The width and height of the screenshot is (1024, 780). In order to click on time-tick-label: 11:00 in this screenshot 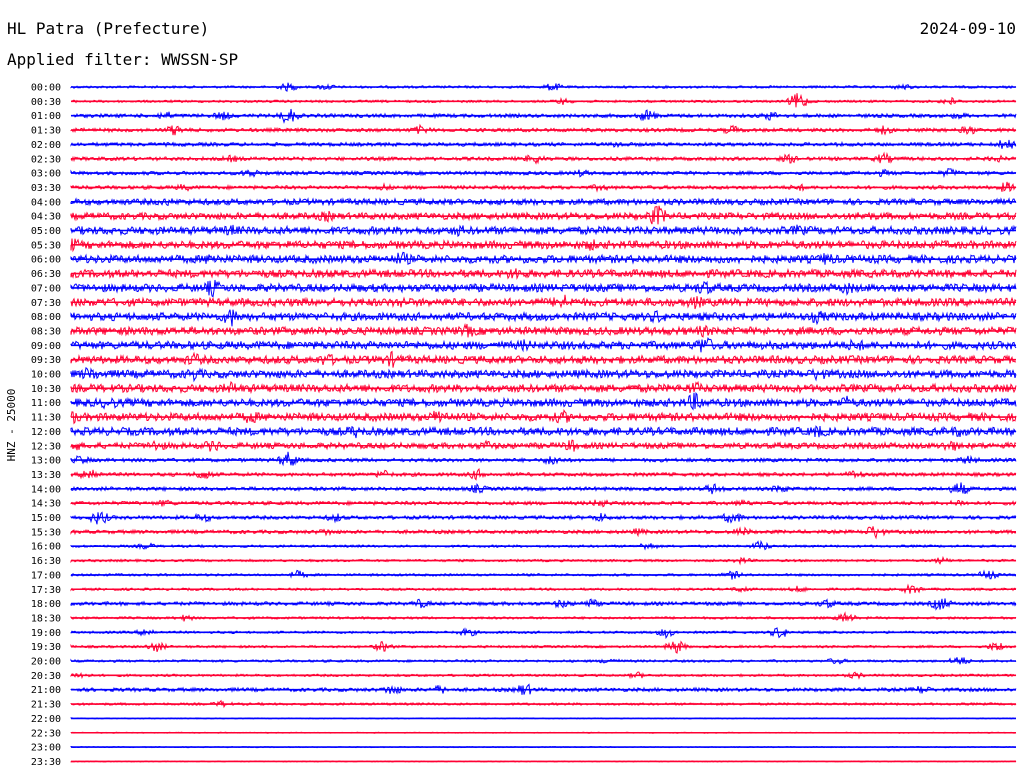, I will do `click(46, 403)`.